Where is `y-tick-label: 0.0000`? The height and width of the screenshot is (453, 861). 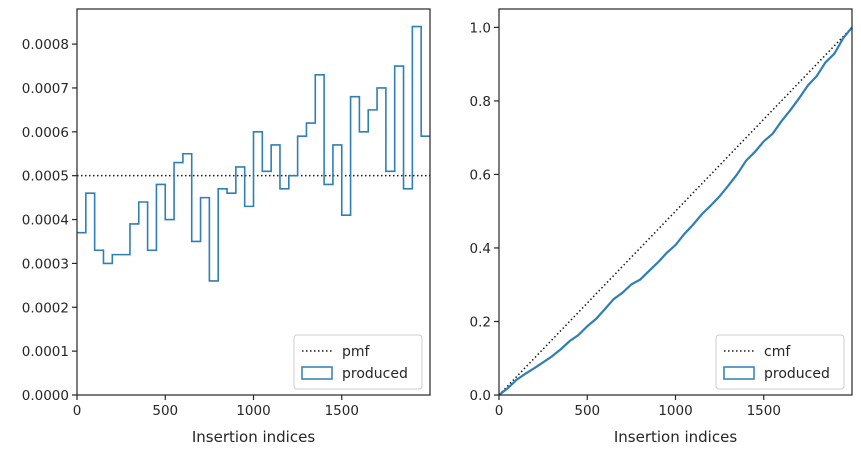
y-tick-label: 0.0000 is located at coordinates (45, 396).